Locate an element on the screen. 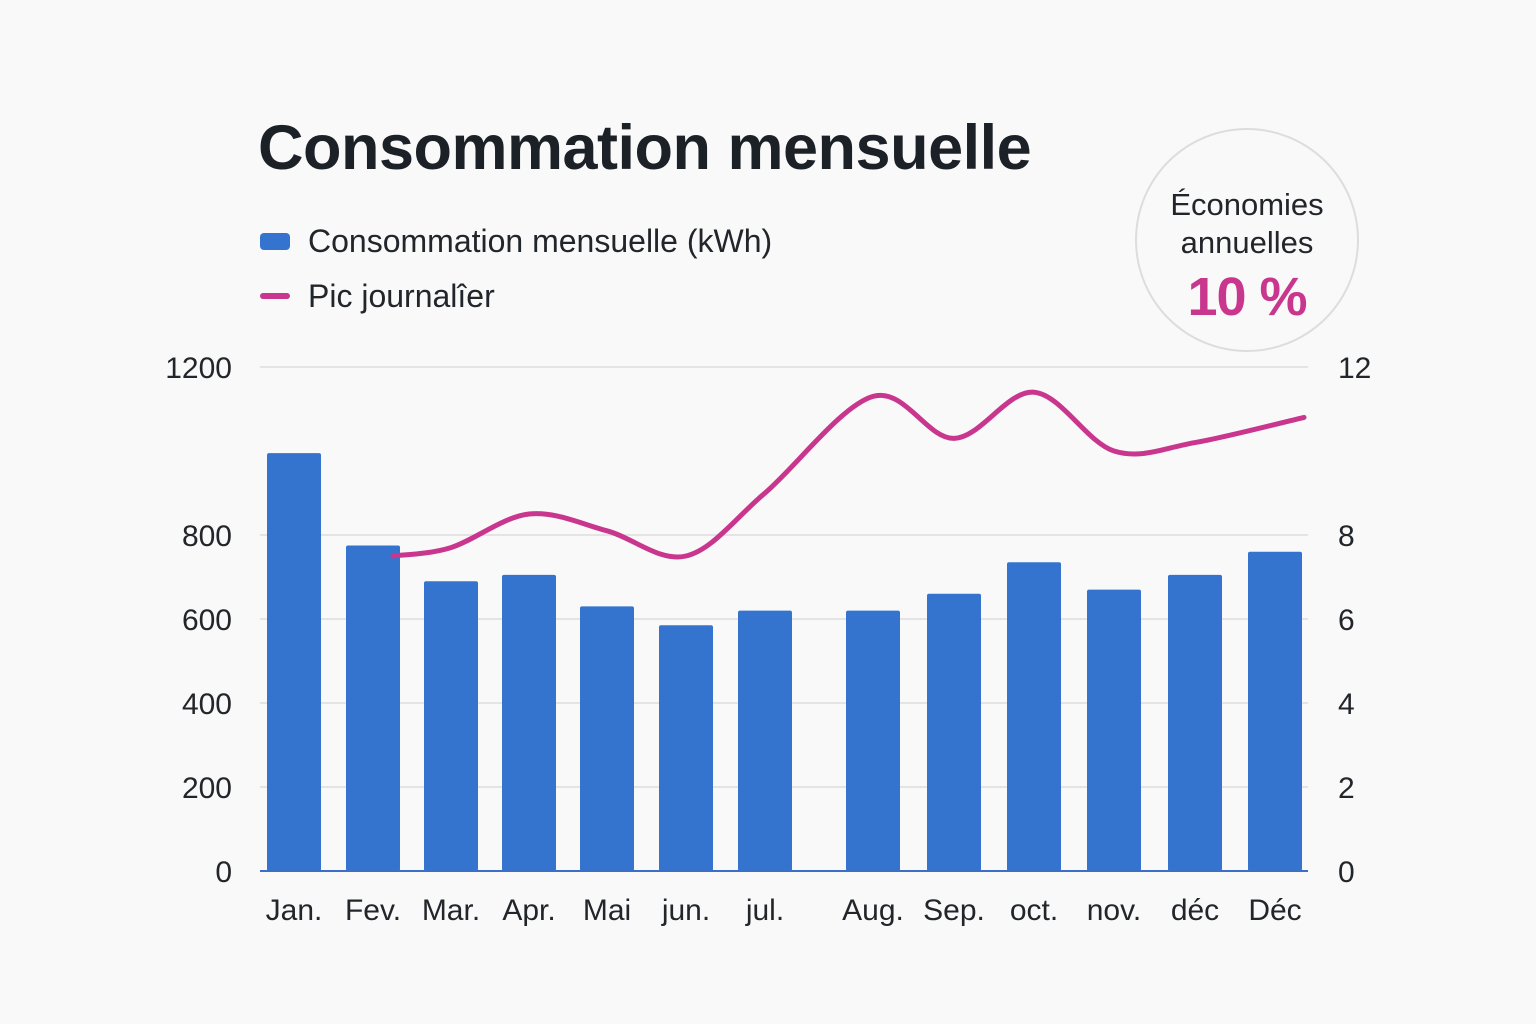 The width and height of the screenshot is (1536, 1024). x-tick-label: Fev. is located at coordinates (373, 910).